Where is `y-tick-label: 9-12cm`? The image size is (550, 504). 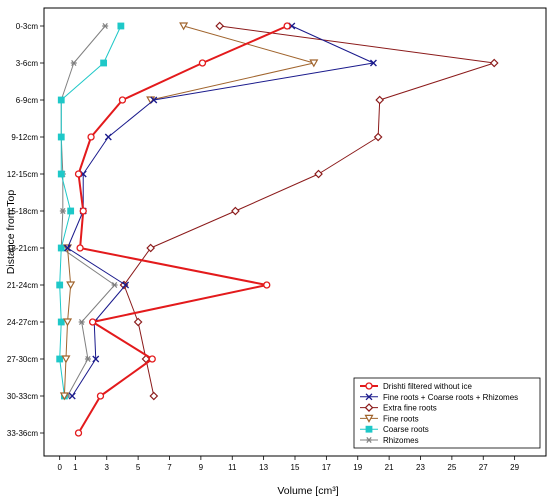
y-tick-label: 9-12cm is located at coordinates (24, 137).